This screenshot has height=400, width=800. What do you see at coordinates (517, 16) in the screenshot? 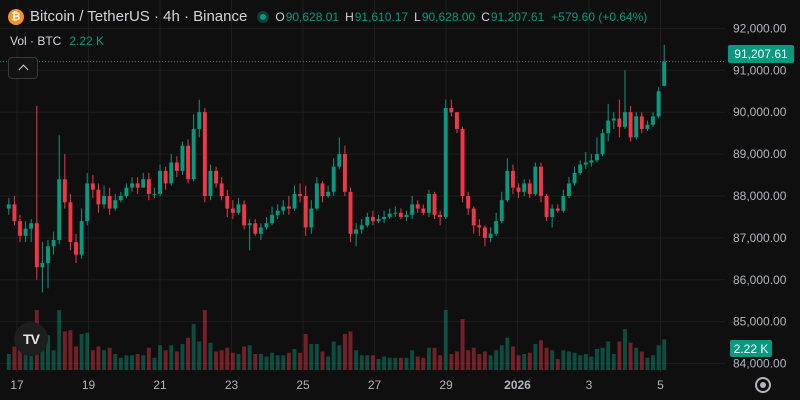
I see `close-value: 91,207.61` at bounding box center [517, 16].